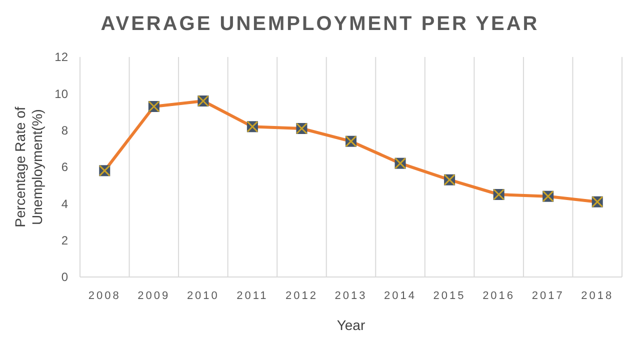  Describe the element at coordinates (548, 296) in the screenshot. I see `x-tick-label: 2017` at that location.